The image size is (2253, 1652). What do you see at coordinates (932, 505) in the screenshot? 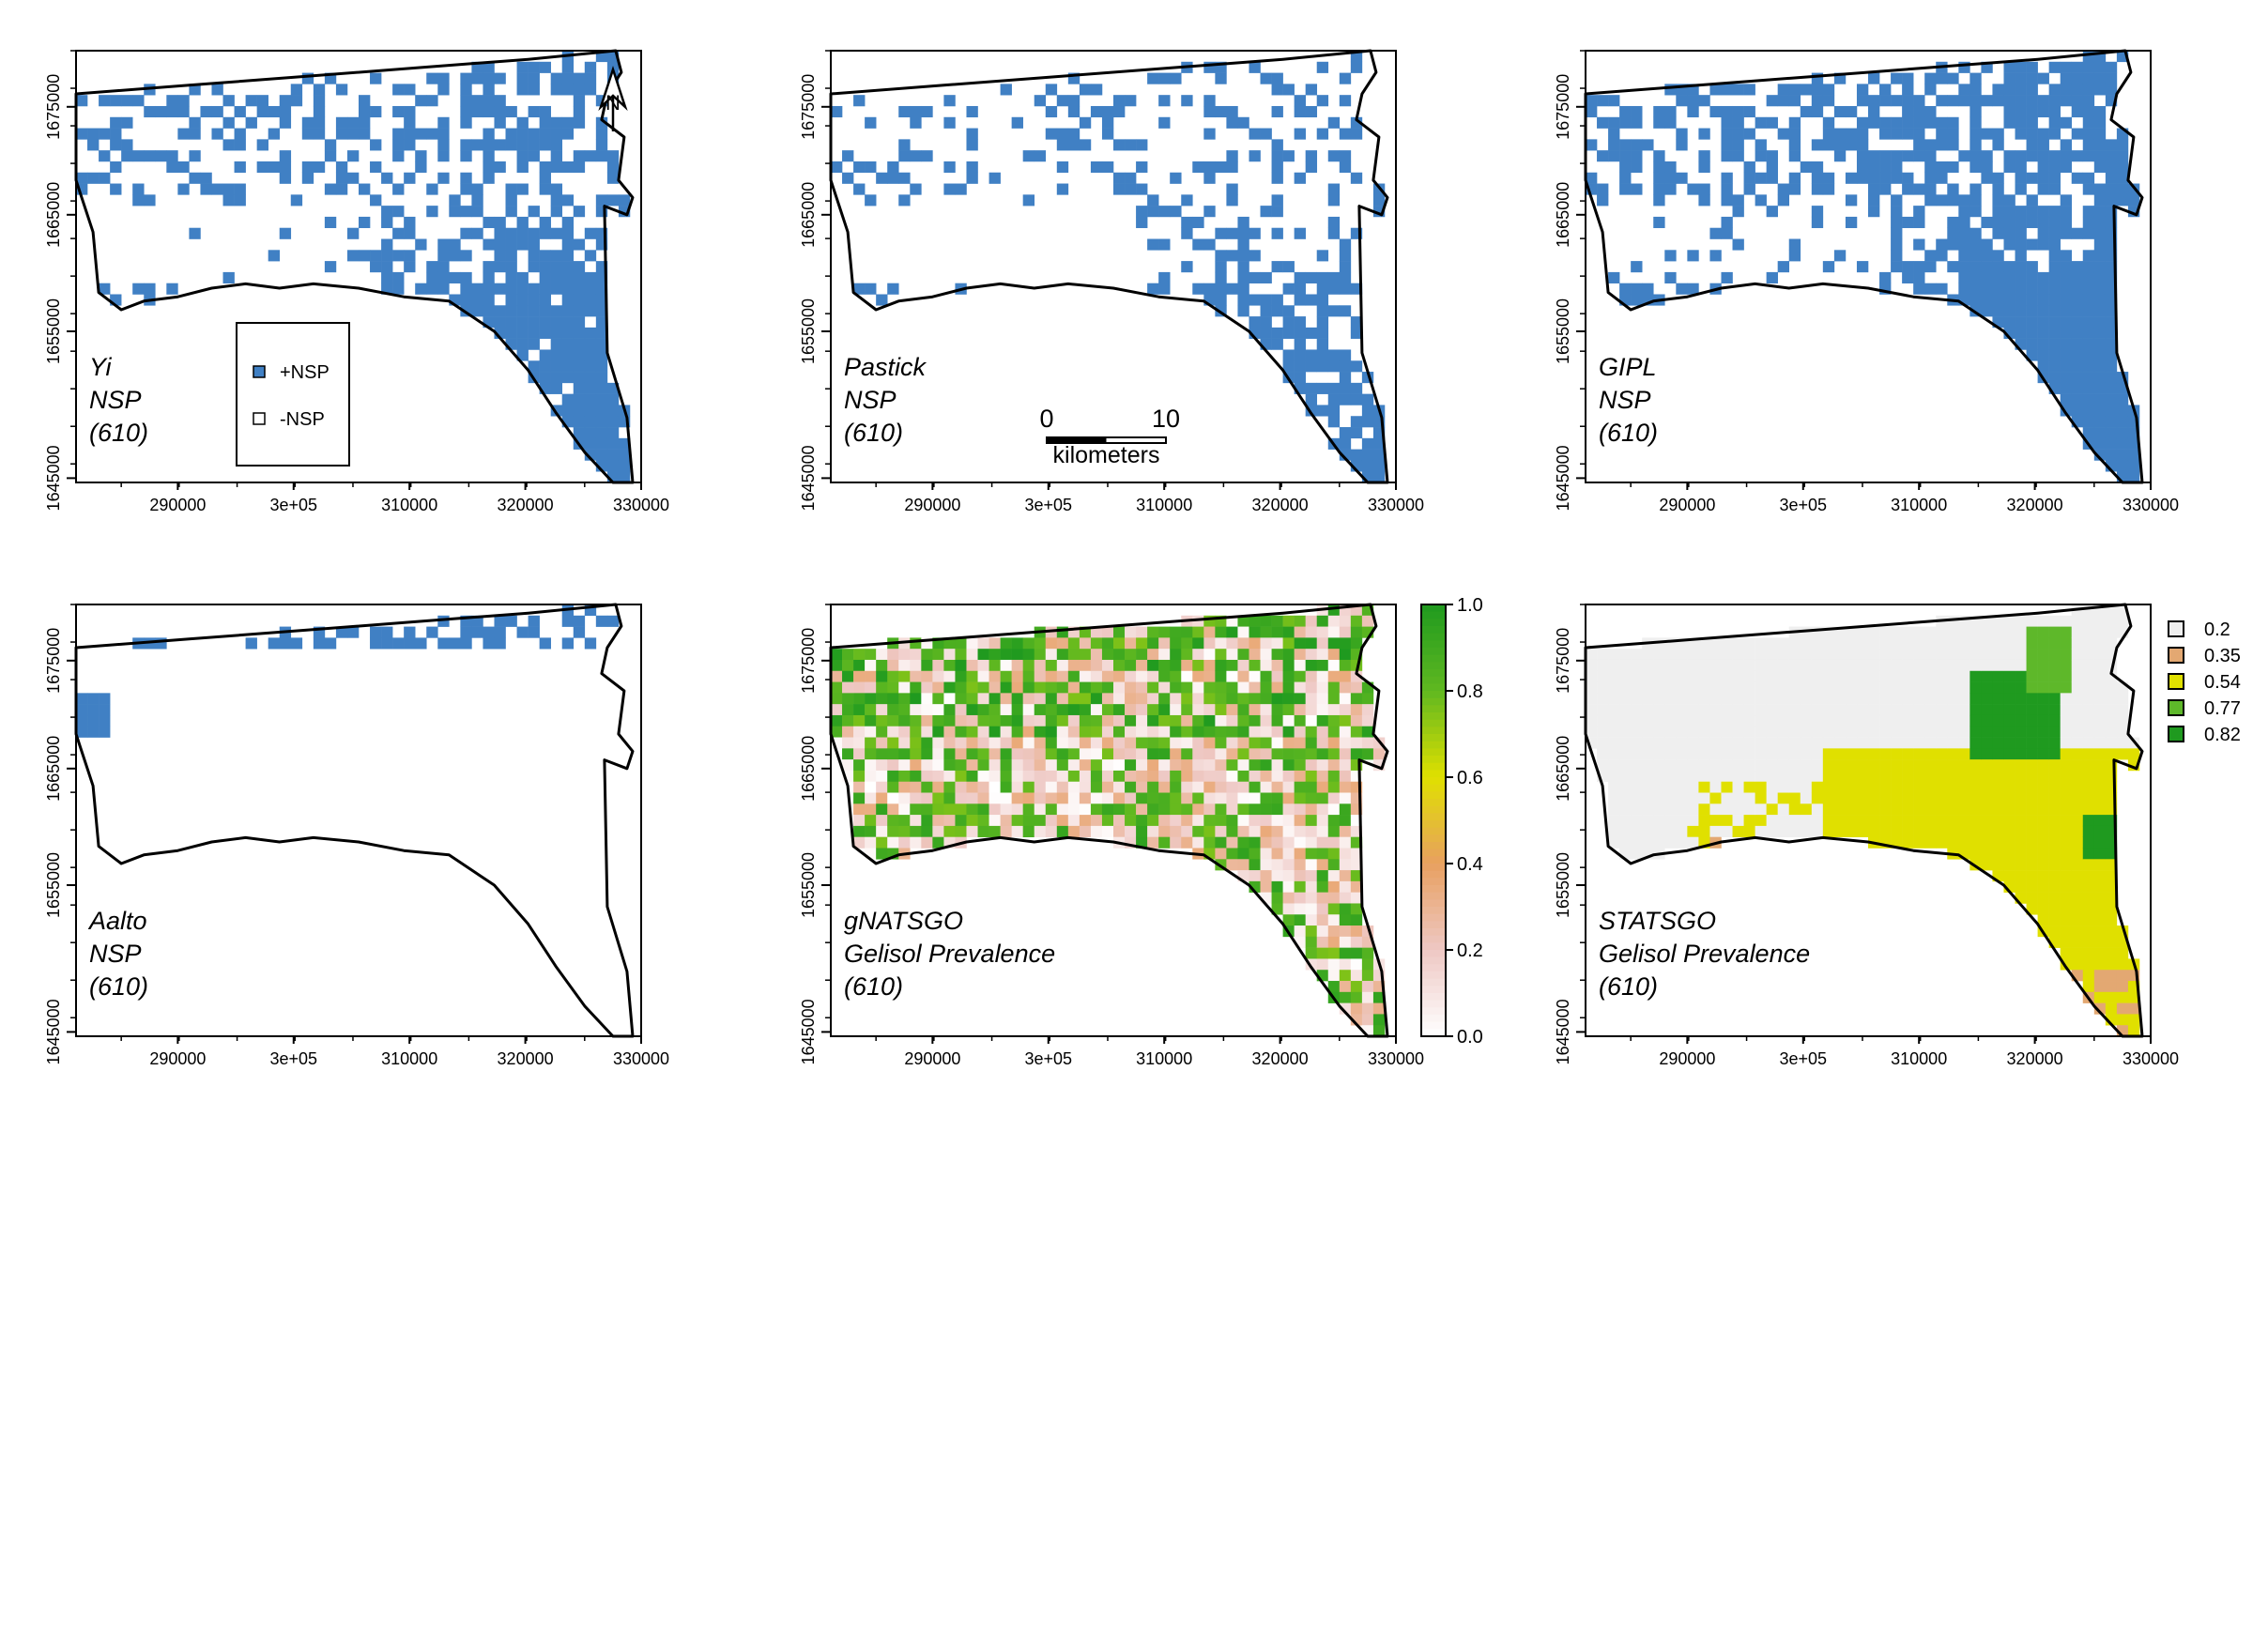
I see `x-tick-label: 290000` at bounding box center [932, 505].